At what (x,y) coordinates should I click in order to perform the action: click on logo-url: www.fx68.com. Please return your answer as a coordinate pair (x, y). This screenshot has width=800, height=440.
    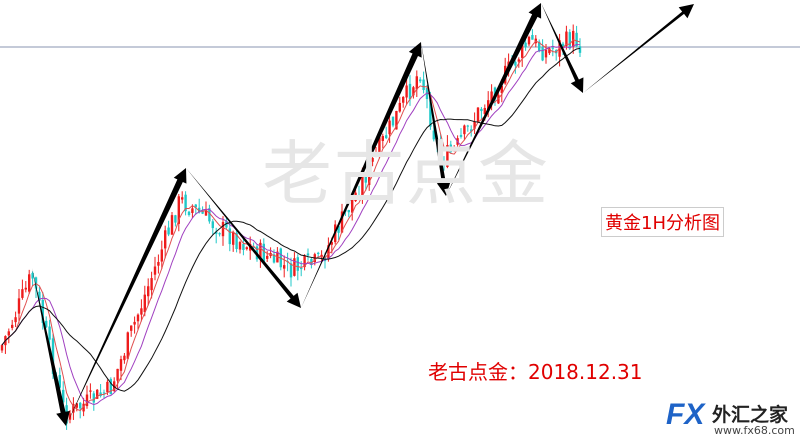
    Looking at the image, I should click on (754, 430).